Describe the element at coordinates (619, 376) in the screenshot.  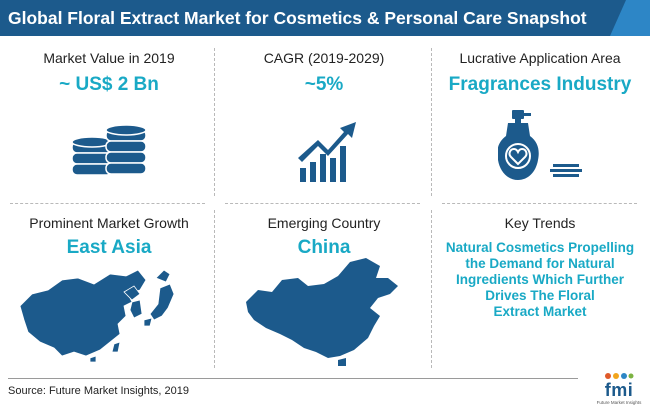
I see `logo-dots-icon` at that location.